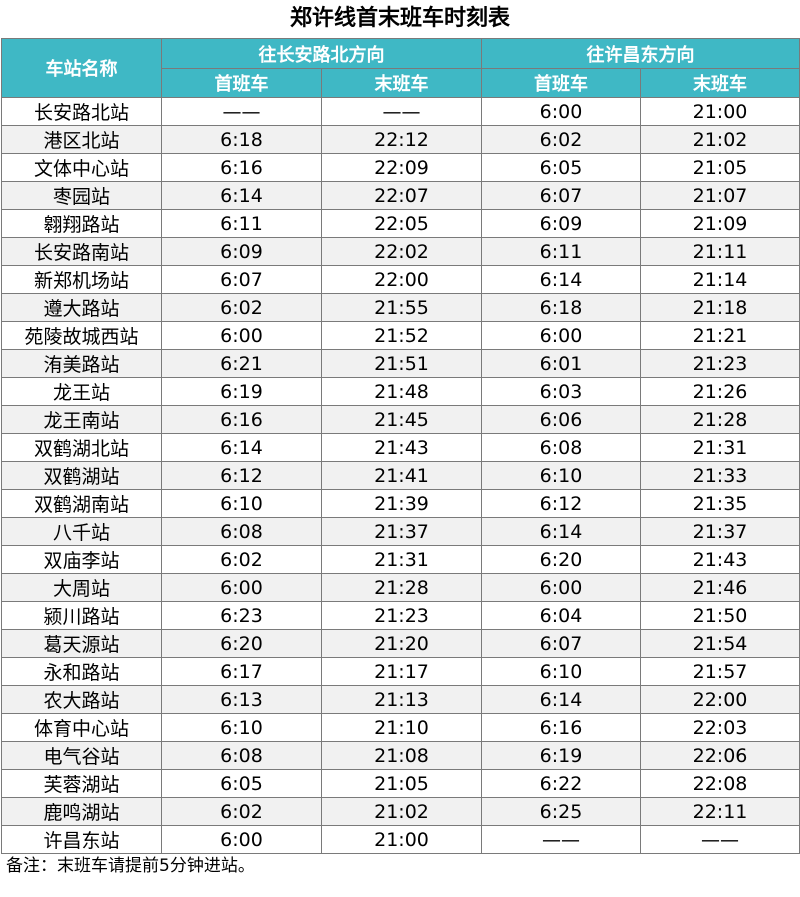 The height and width of the screenshot is (897, 800). I want to click on north-last-train-cell: 21:28, so click(401, 587).